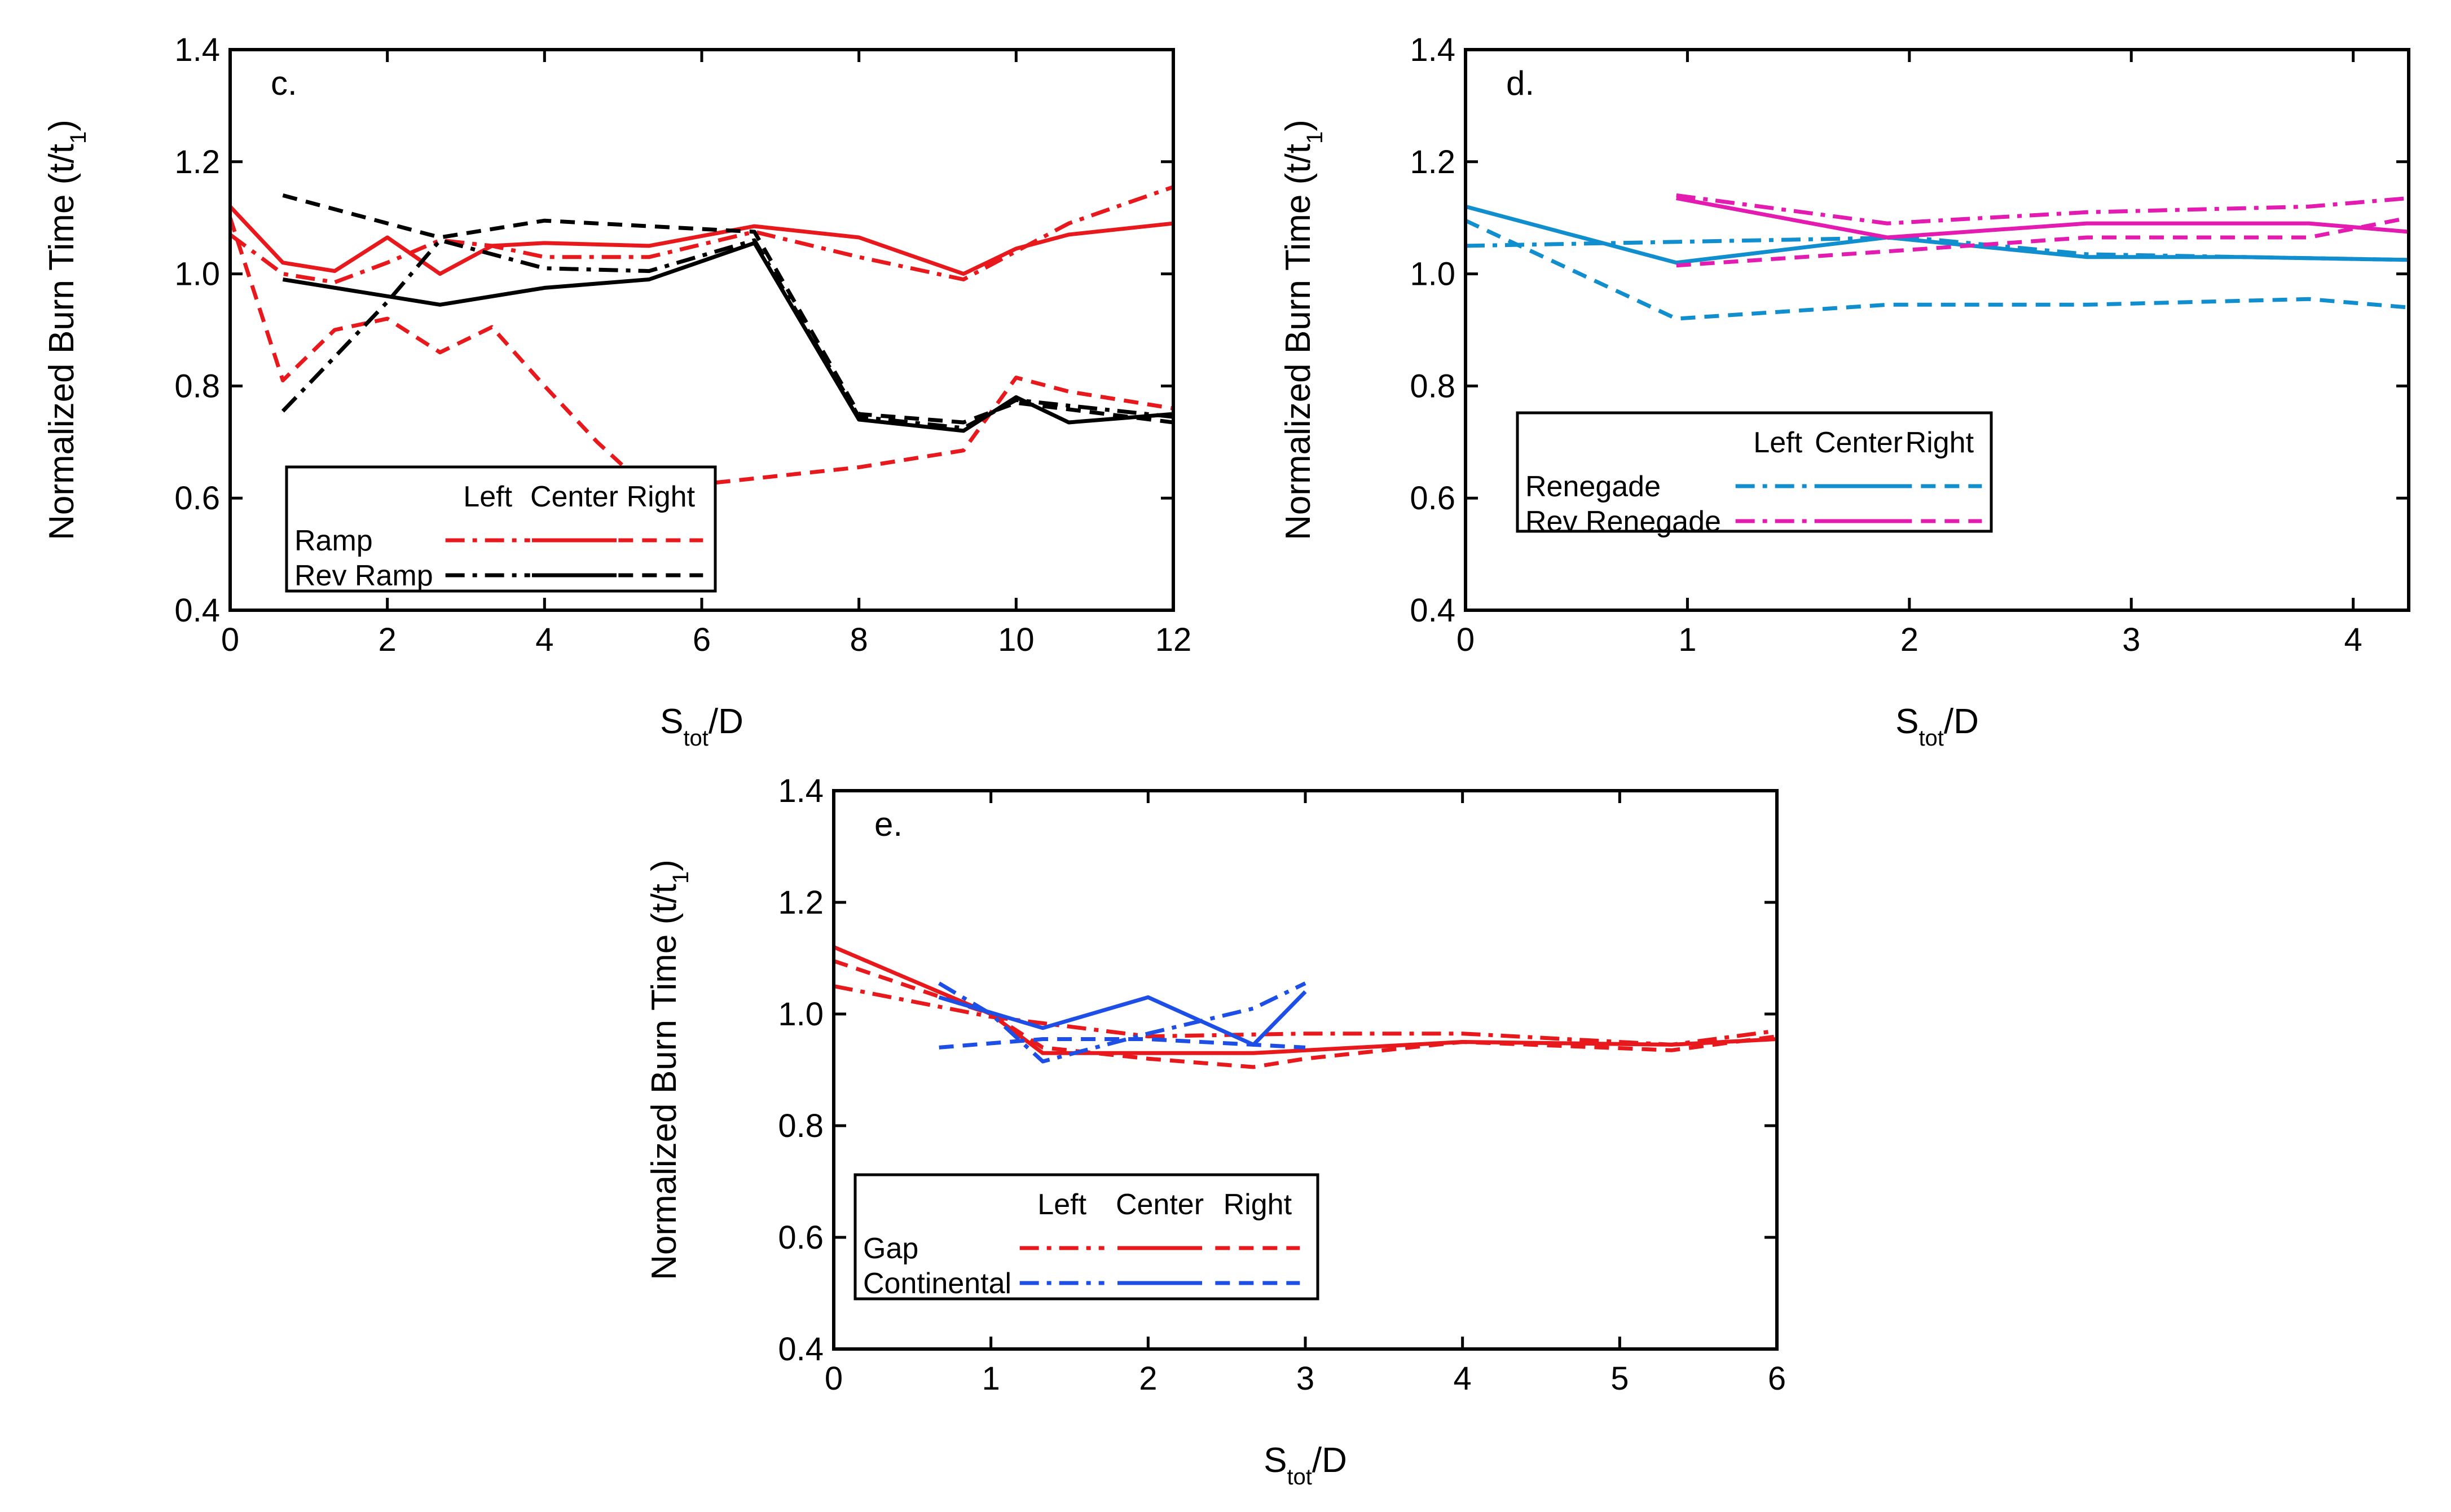 Image resolution: width=2451 pixels, height=1512 pixels. What do you see at coordinates (701, 240) in the screenshot?
I see `series-line-ramp-center` at bounding box center [701, 240].